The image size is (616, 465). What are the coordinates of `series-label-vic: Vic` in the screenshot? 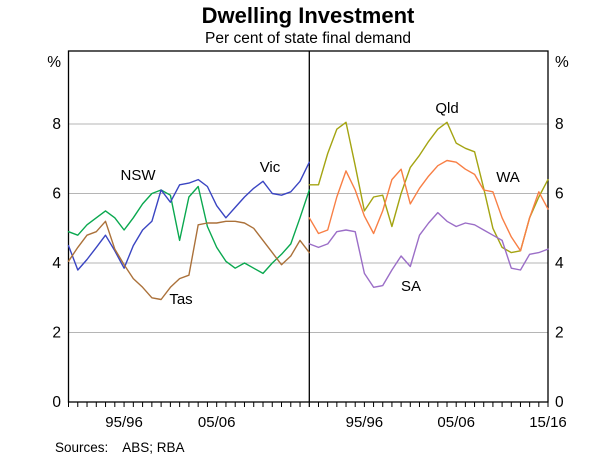 It's located at (270, 167).